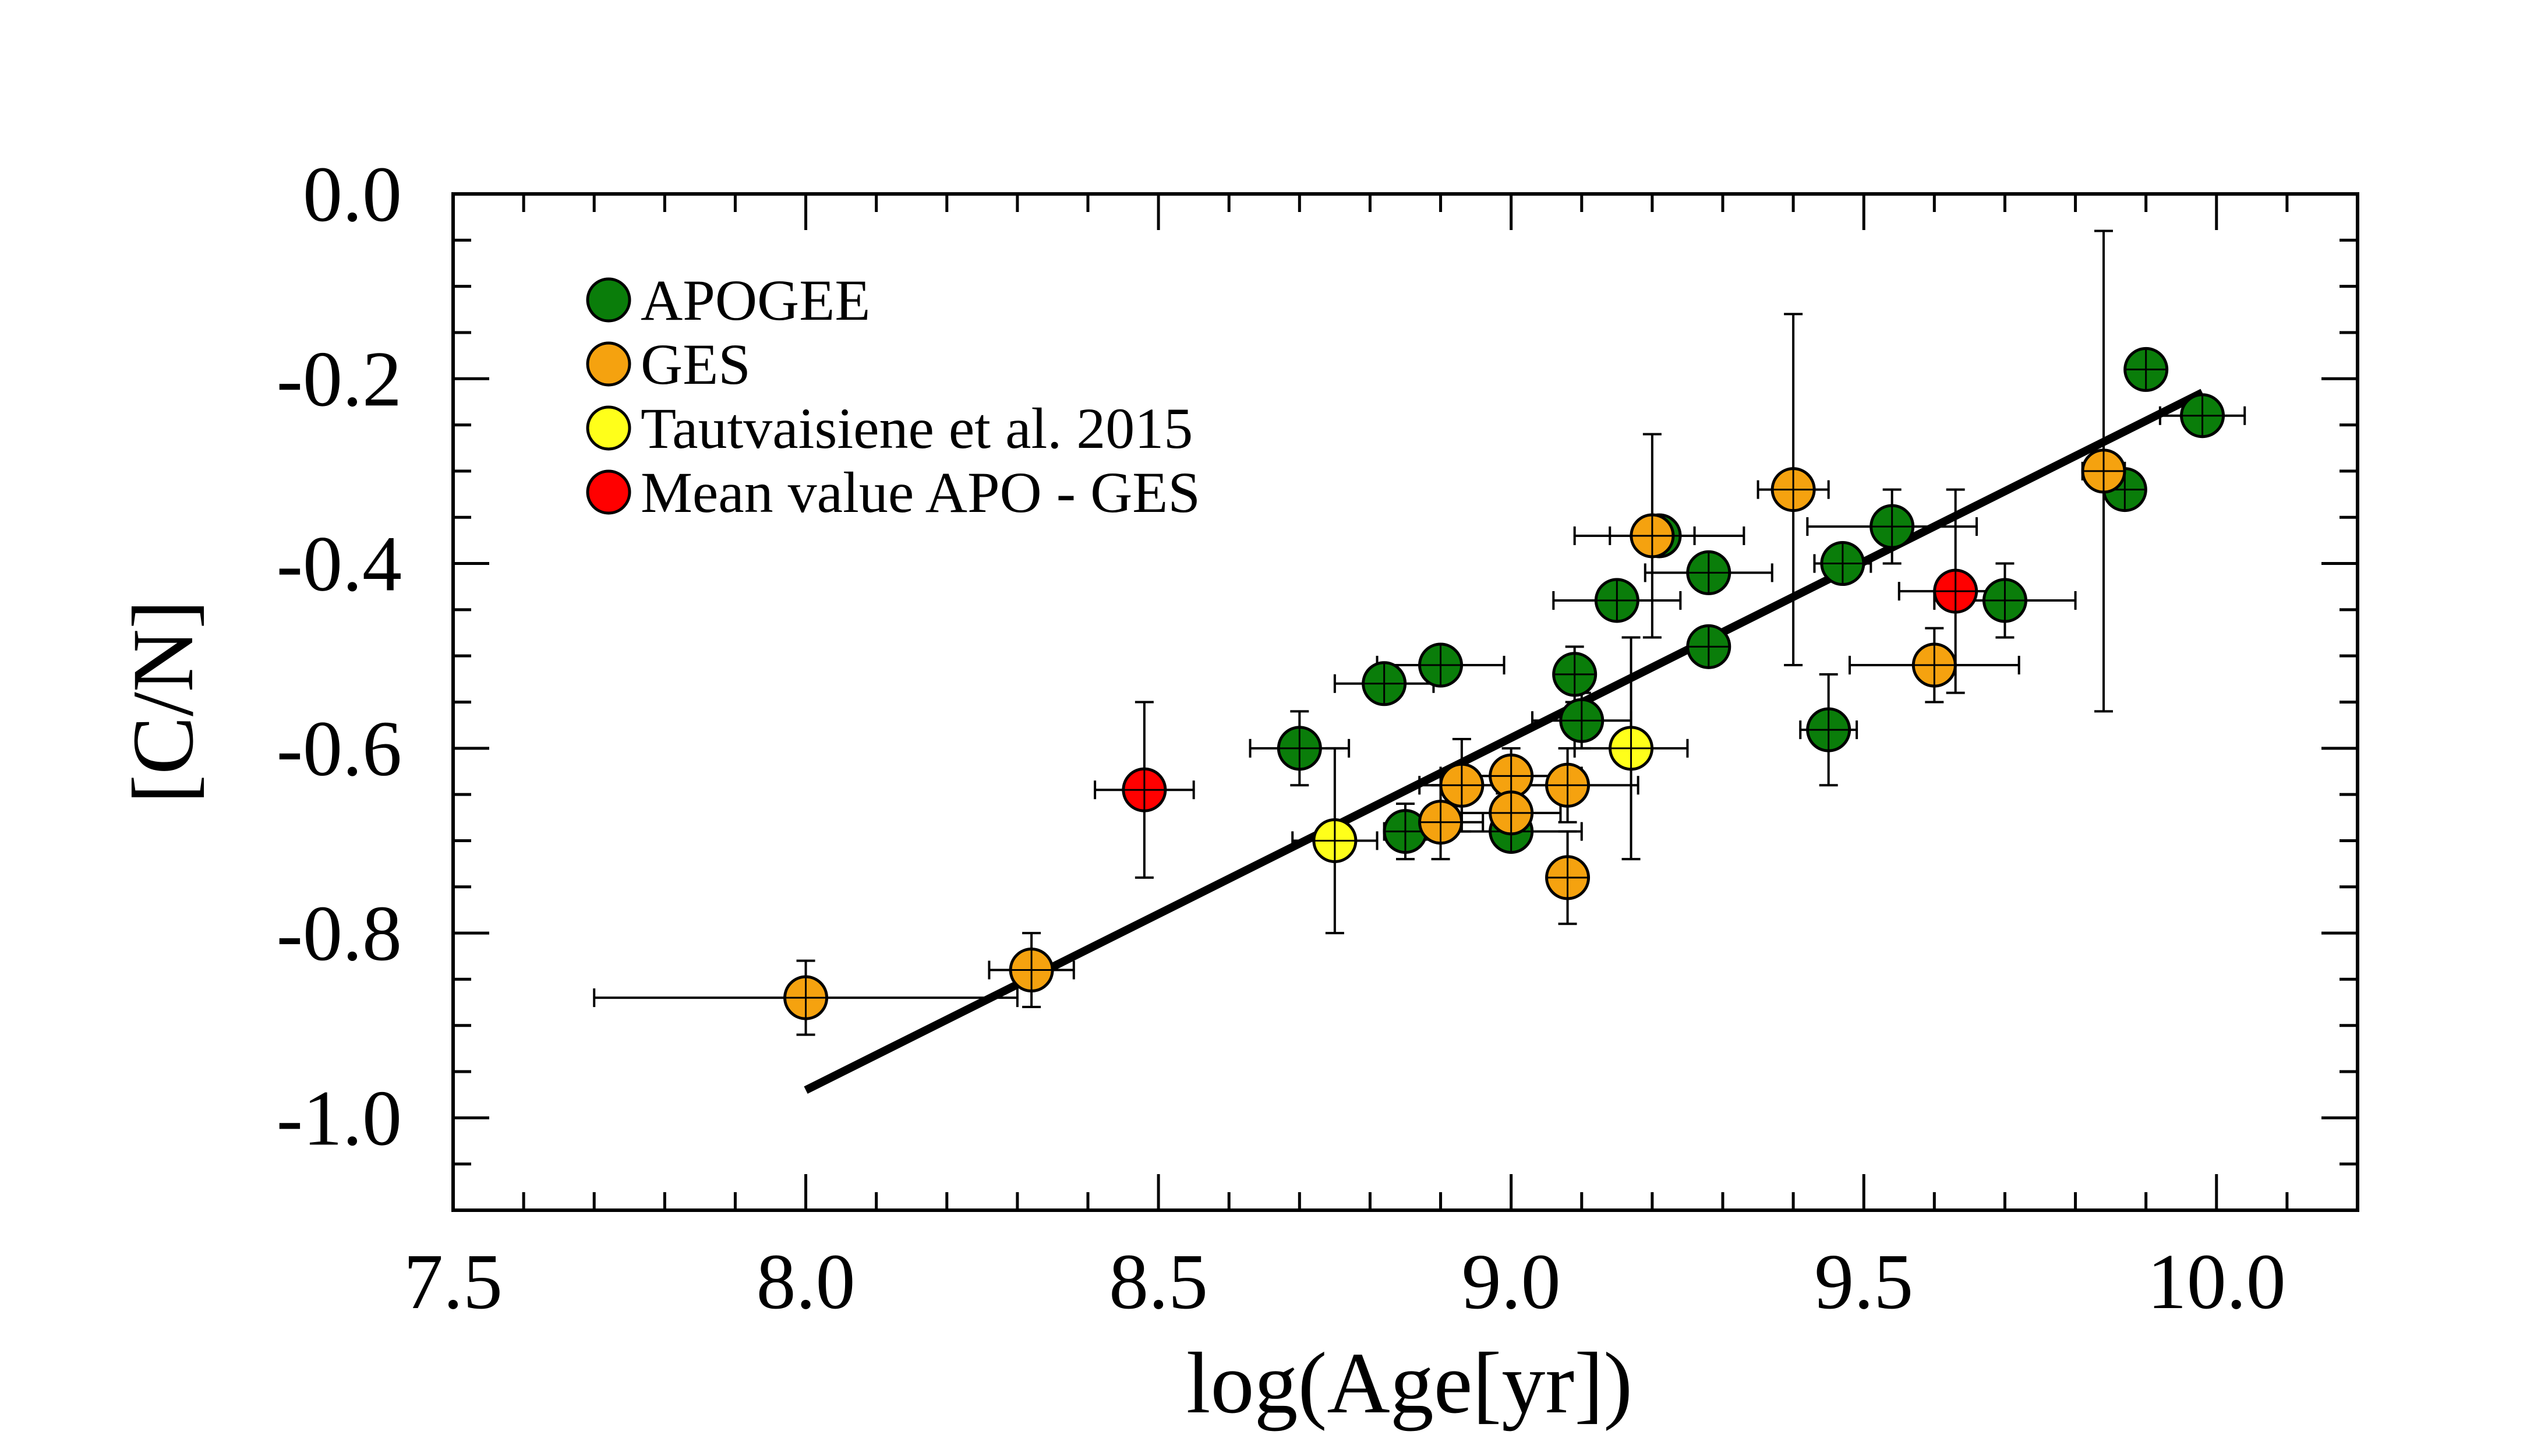 Image resolution: width=2548 pixels, height=1456 pixels. What do you see at coordinates (755, 300) in the screenshot?
I see `legend-label: APOGEE` at bounding box center [755, 300].